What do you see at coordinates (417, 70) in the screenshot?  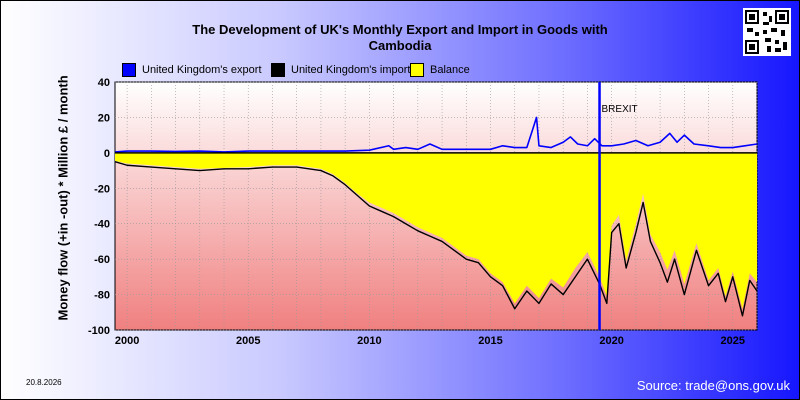 I see `legend-swatch-balance` at bounding box center [417, 70].